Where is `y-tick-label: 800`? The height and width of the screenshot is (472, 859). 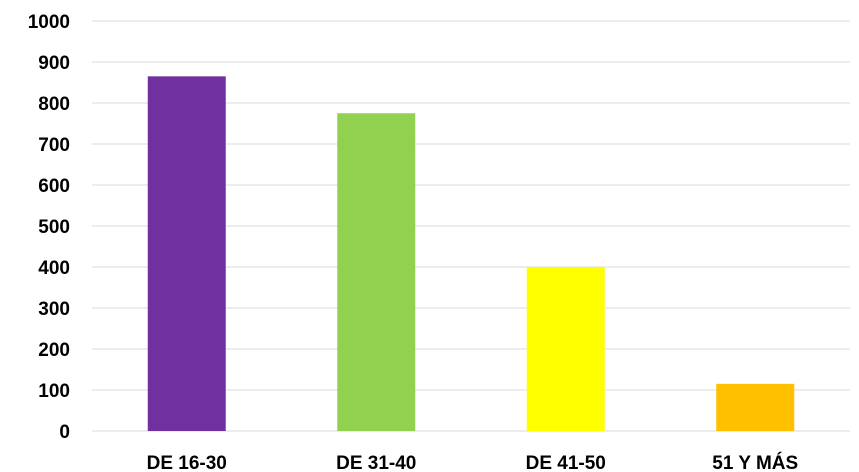
y-tick-label: 800 is located at coordinates (54, 104).